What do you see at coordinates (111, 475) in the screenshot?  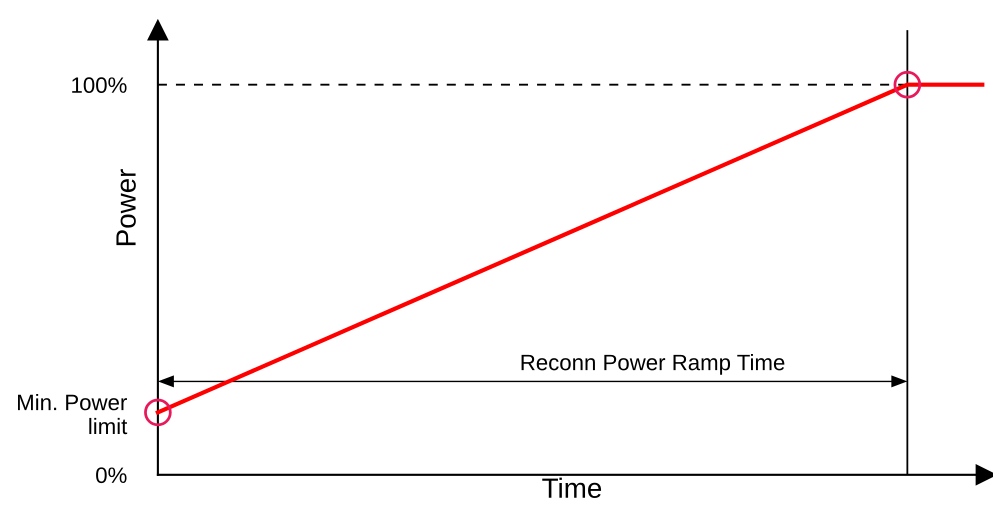 I see `y-tick-label: 0%` at bounding box center [111, 475].